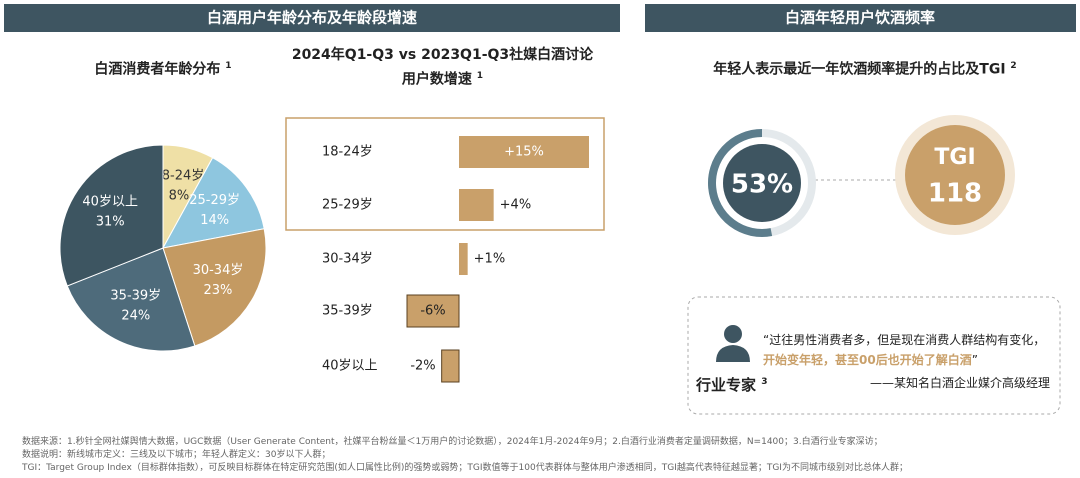  What do you see at coordinates (218, 270) in the screenshot?
I see `slice-label: 30-34岁` at bounding box center [218, 270].